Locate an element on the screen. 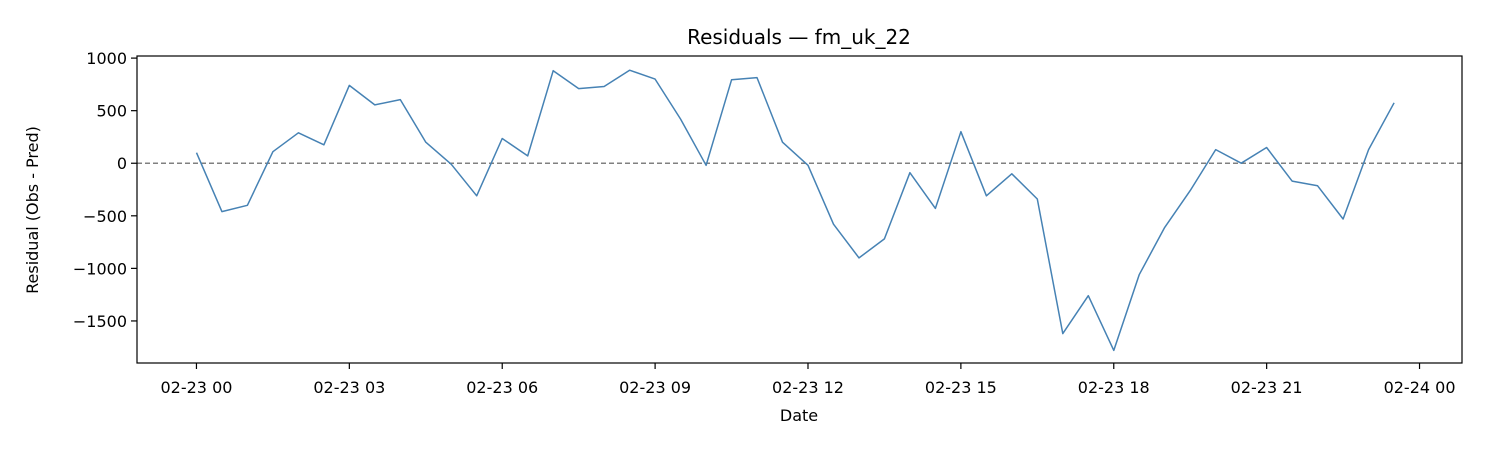 The width and height of the screenshot is (1500, 450). y-tick-label: 0 is located at coordinates (122, 163).